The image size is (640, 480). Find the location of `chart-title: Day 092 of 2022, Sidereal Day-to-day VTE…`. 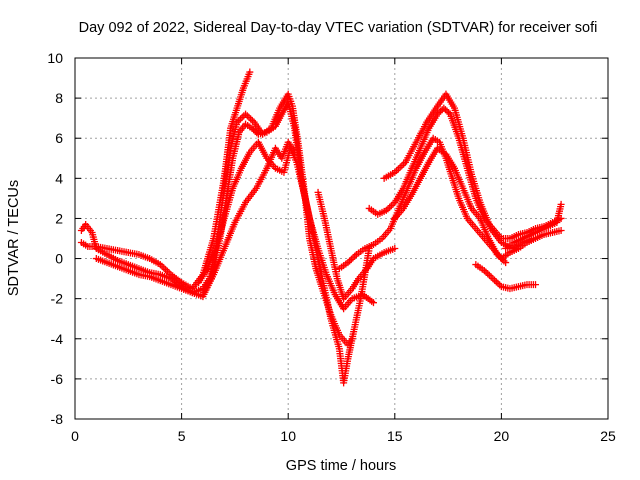

chart-title: Day 092 of 2022, Sidereal Day-to-day VTE… is located at coordinates (338, 28).